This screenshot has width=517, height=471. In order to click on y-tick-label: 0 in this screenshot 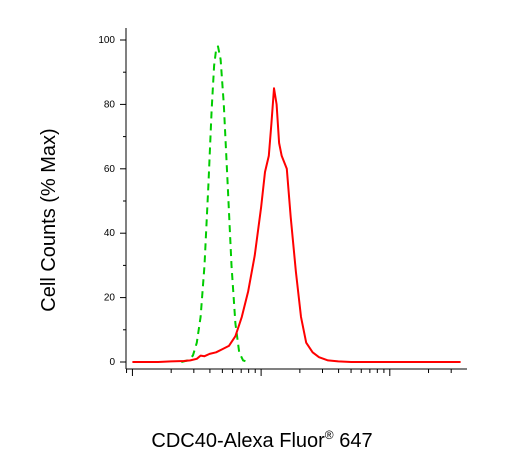, I will do `click(112, 362)`.